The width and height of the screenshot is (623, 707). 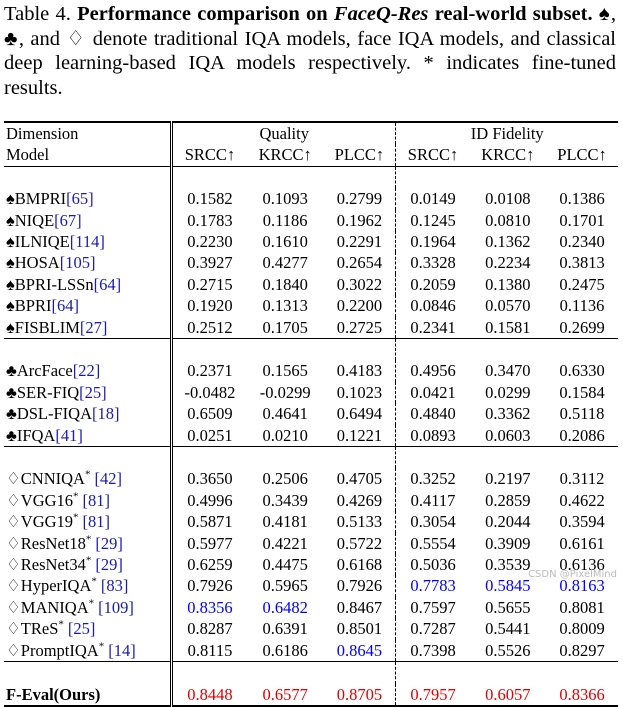 I want to click on value-cell: 0.4183, so click(x=360, y=371).